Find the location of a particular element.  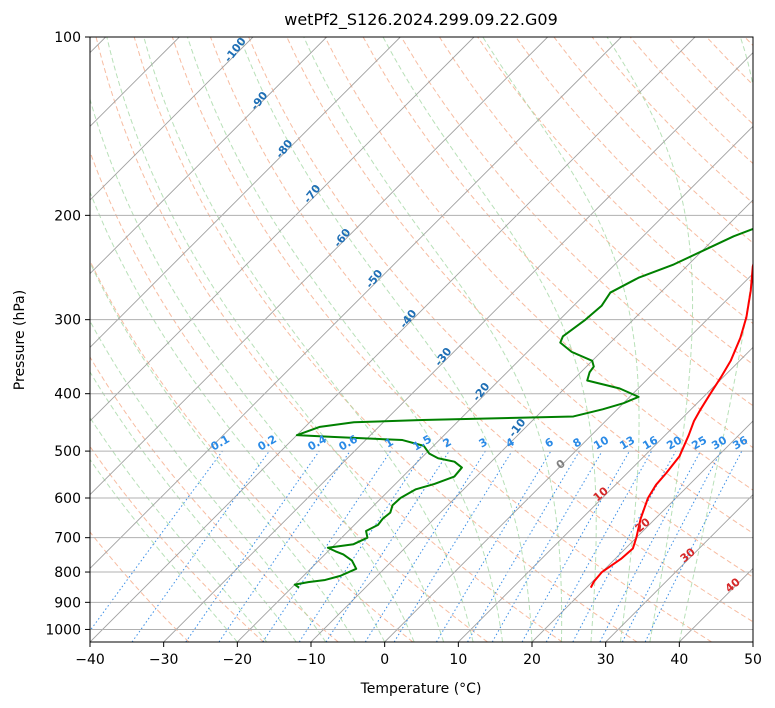

x-tick-label: 10 is located at coordinates (458, 660).